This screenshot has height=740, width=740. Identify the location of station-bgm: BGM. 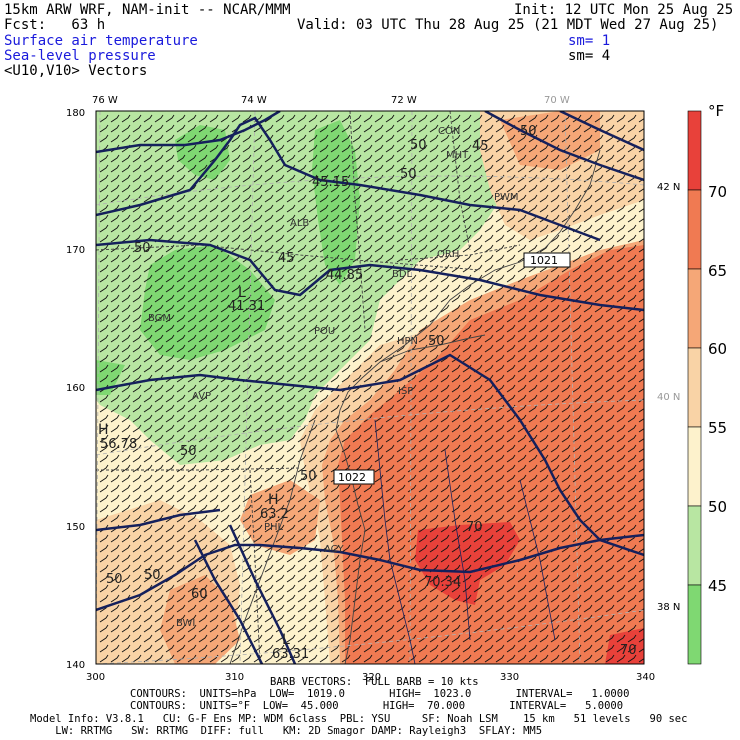
(159, 318).